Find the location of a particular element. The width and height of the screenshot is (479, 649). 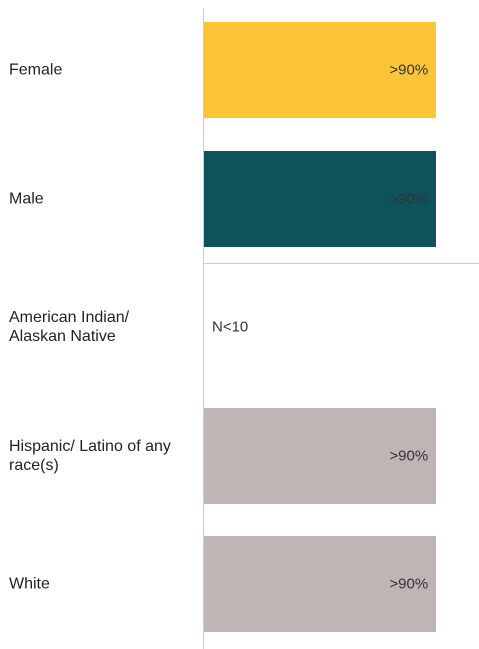

category-label: Male is located at coordinates (26, 198).